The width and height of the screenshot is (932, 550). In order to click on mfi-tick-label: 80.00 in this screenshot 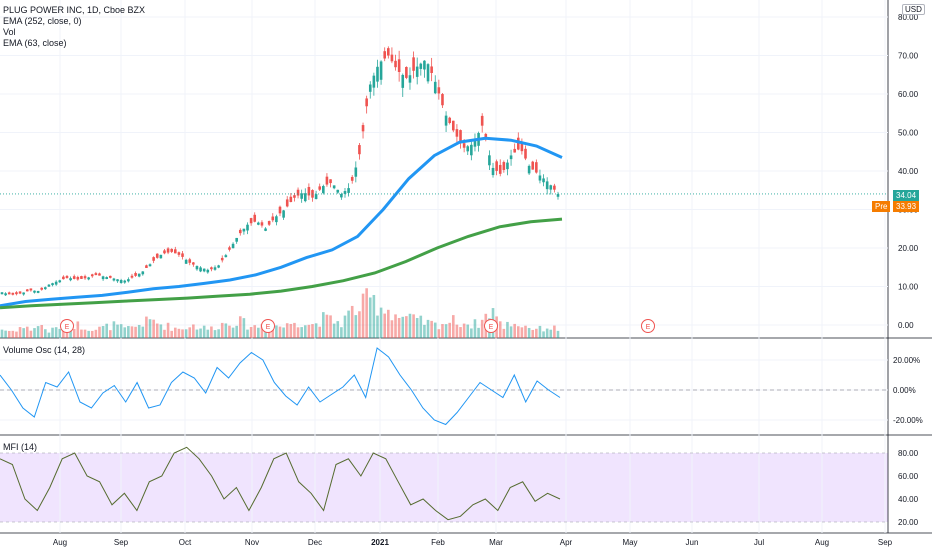, I will do `click(908, 453)`.